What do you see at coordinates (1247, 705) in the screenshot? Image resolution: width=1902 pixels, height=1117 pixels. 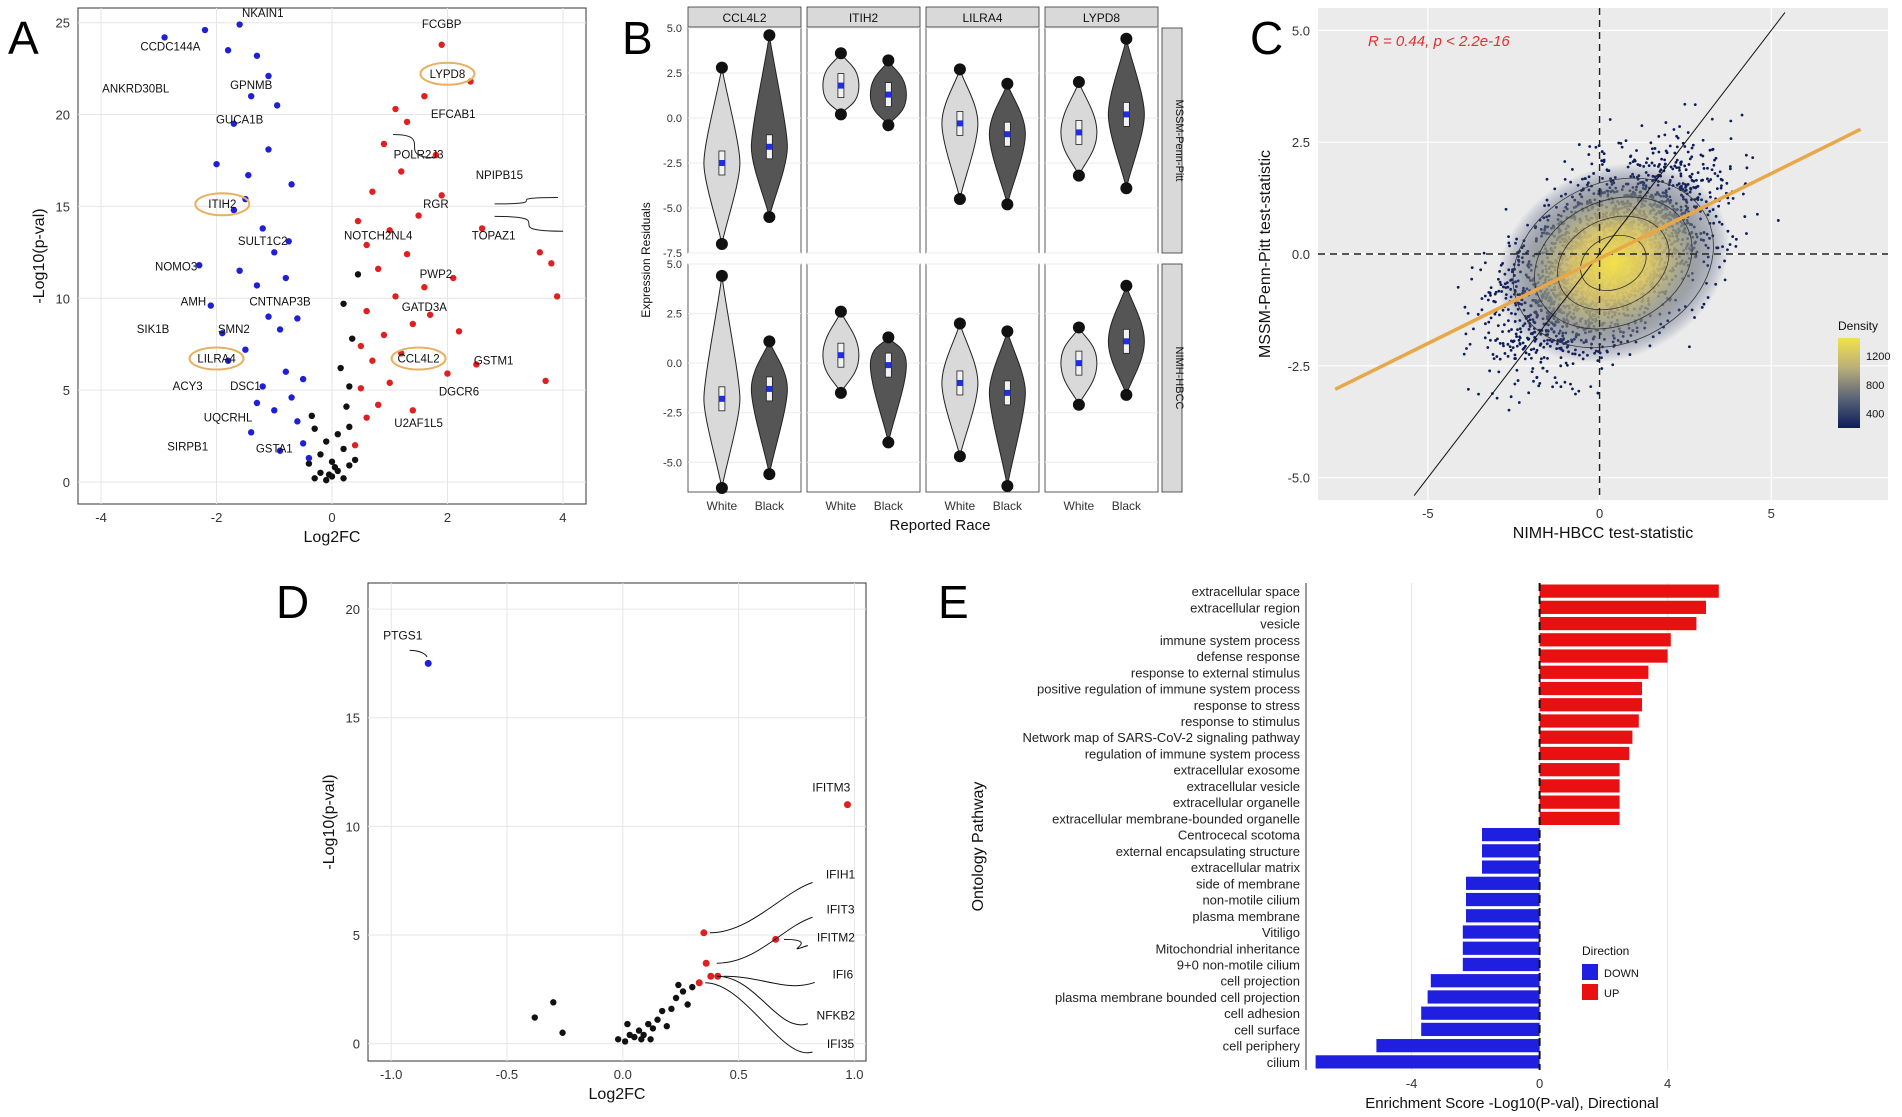 I see `pathway-label: response to stress` at bounding box center [1247, 705].